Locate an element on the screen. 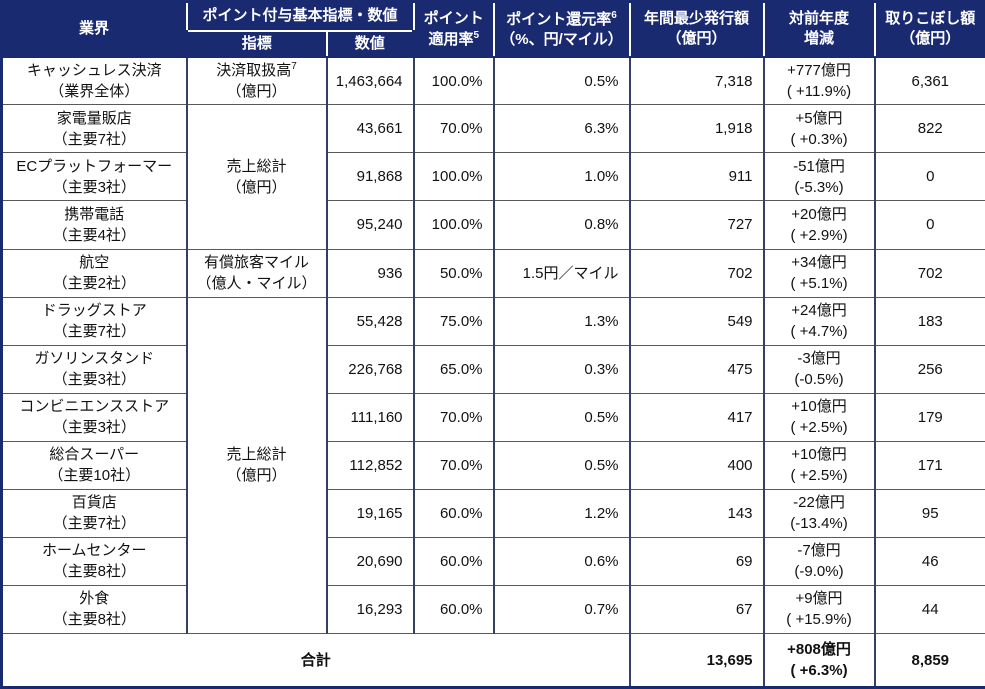 The height and width of the screenshot is (689, 985). header-label: 増減 is located at coordinates (819, 39).